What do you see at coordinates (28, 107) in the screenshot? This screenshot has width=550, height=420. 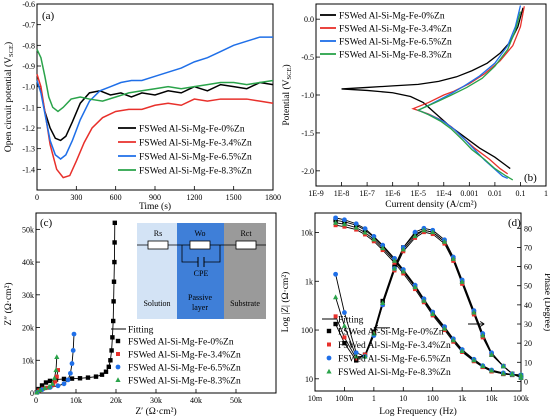 I see `panel-a-ytick-label: -1.1` at bounding box center [28, 107].